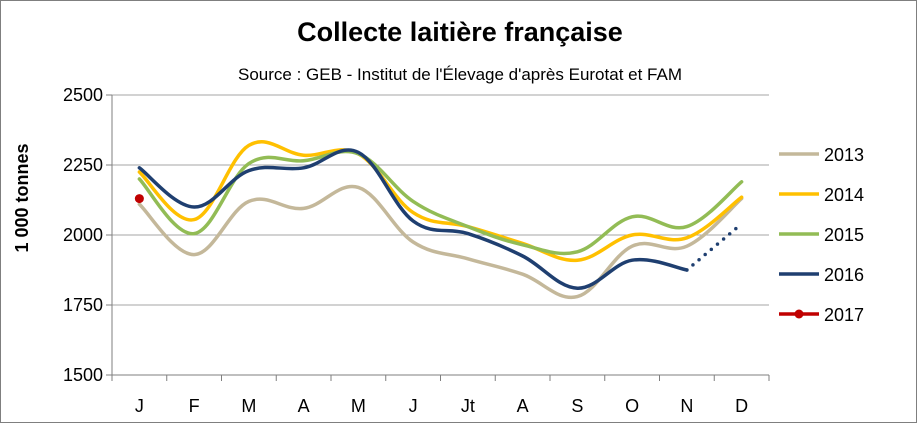 This screenshot has width=917, height=424. Describe the element at coordinates (139, 198) in the screenshot. I see `point-2017` at that location.